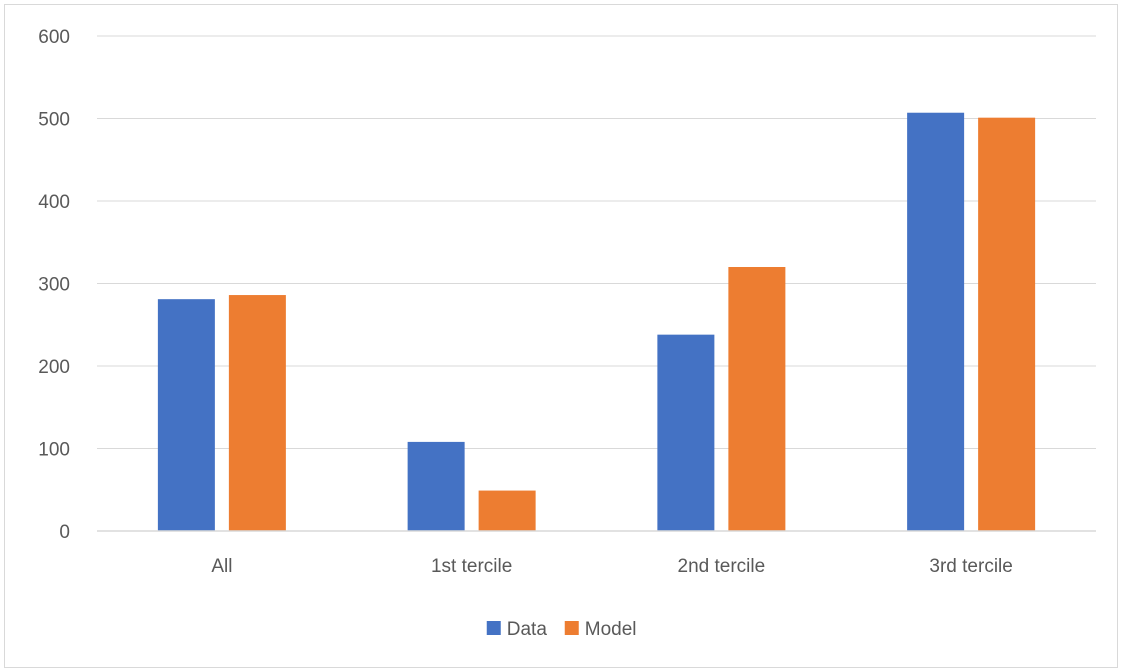 This screenshot has width=1124, height=672. Describe the element at coordinates (611, 629) in the screenshot. I see `legend-label-model: Model` at that location.